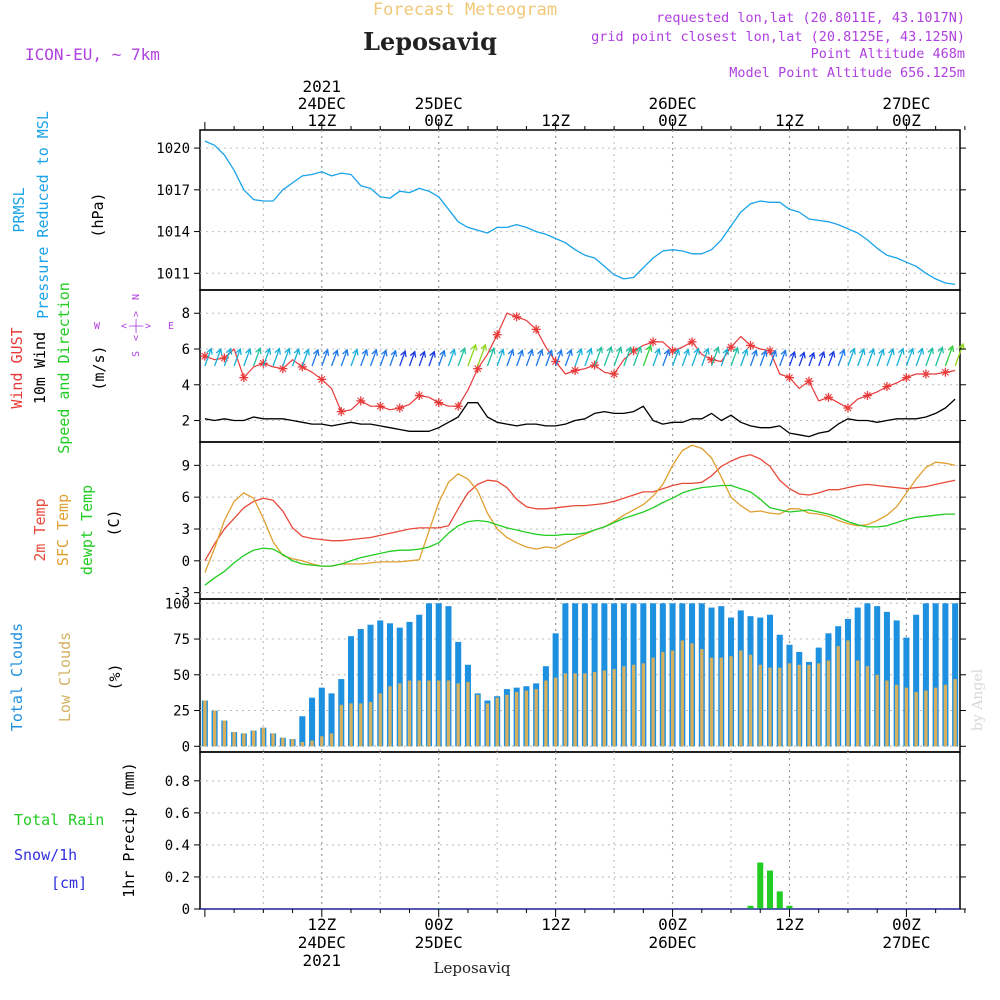 The height and width of the screenshot is (1000, 1000). I want to click on compass-line-horizontal: <-|->, so click(136, 326).